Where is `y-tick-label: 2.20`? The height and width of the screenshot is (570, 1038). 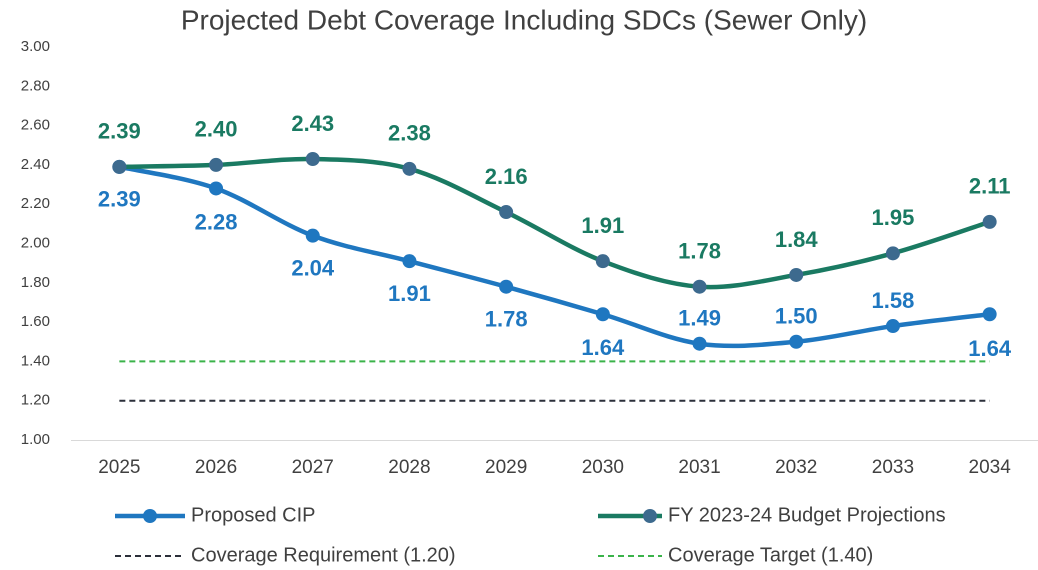 y-tick-label: 2.20 is located at coordinates (35, 203).